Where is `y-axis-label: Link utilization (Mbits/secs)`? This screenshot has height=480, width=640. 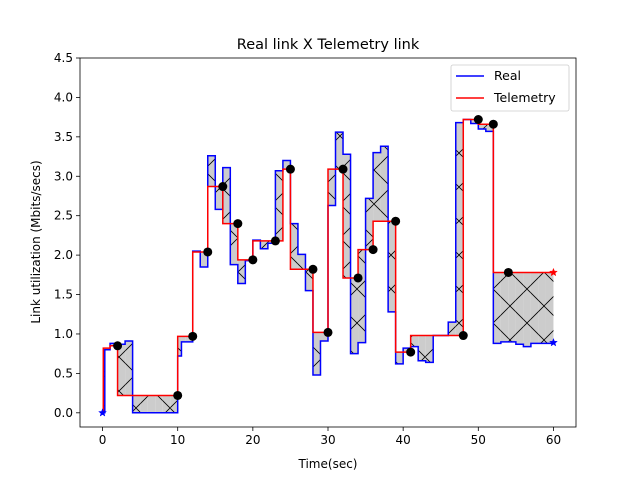
y-axis-label: Link utilization (Mbits/secs) is located at coordinates (36, 241).